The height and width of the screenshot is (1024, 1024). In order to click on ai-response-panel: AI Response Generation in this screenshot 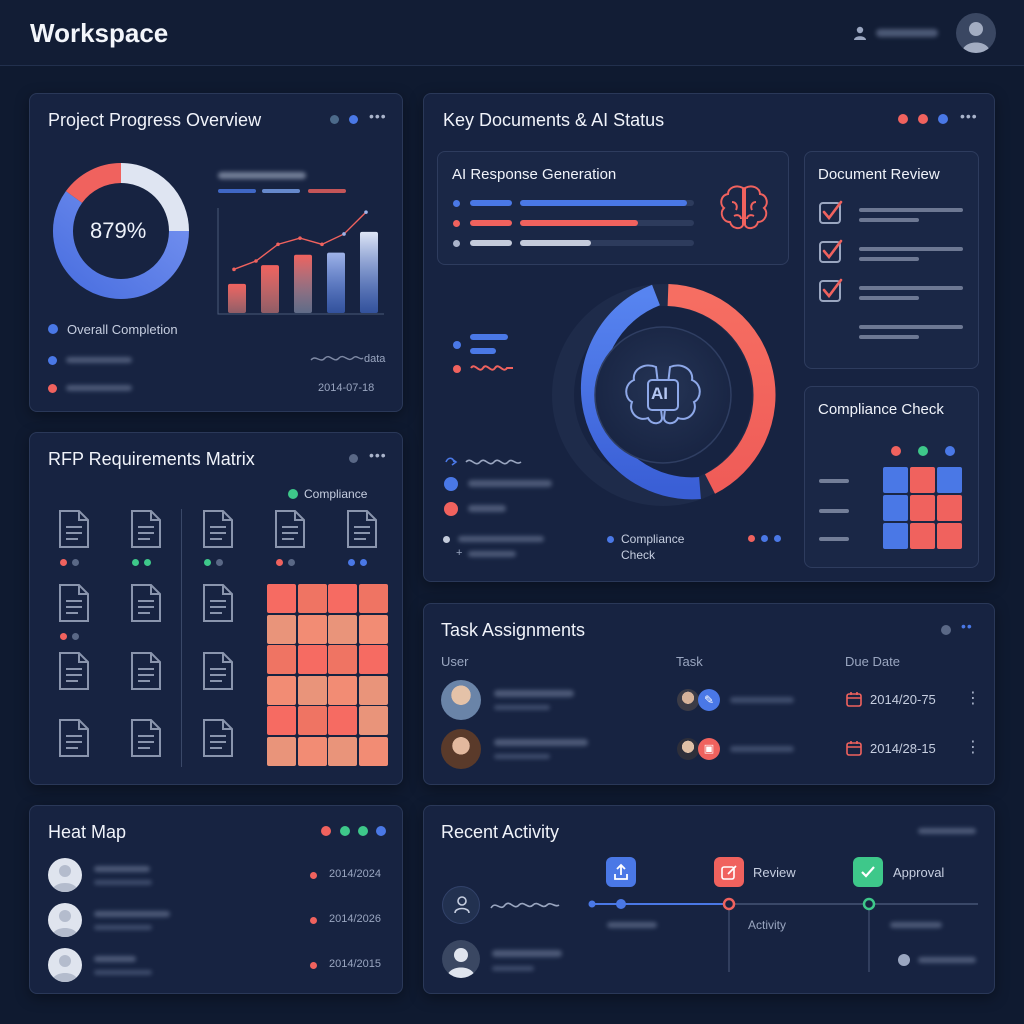, I will do `click(613, 208)`.